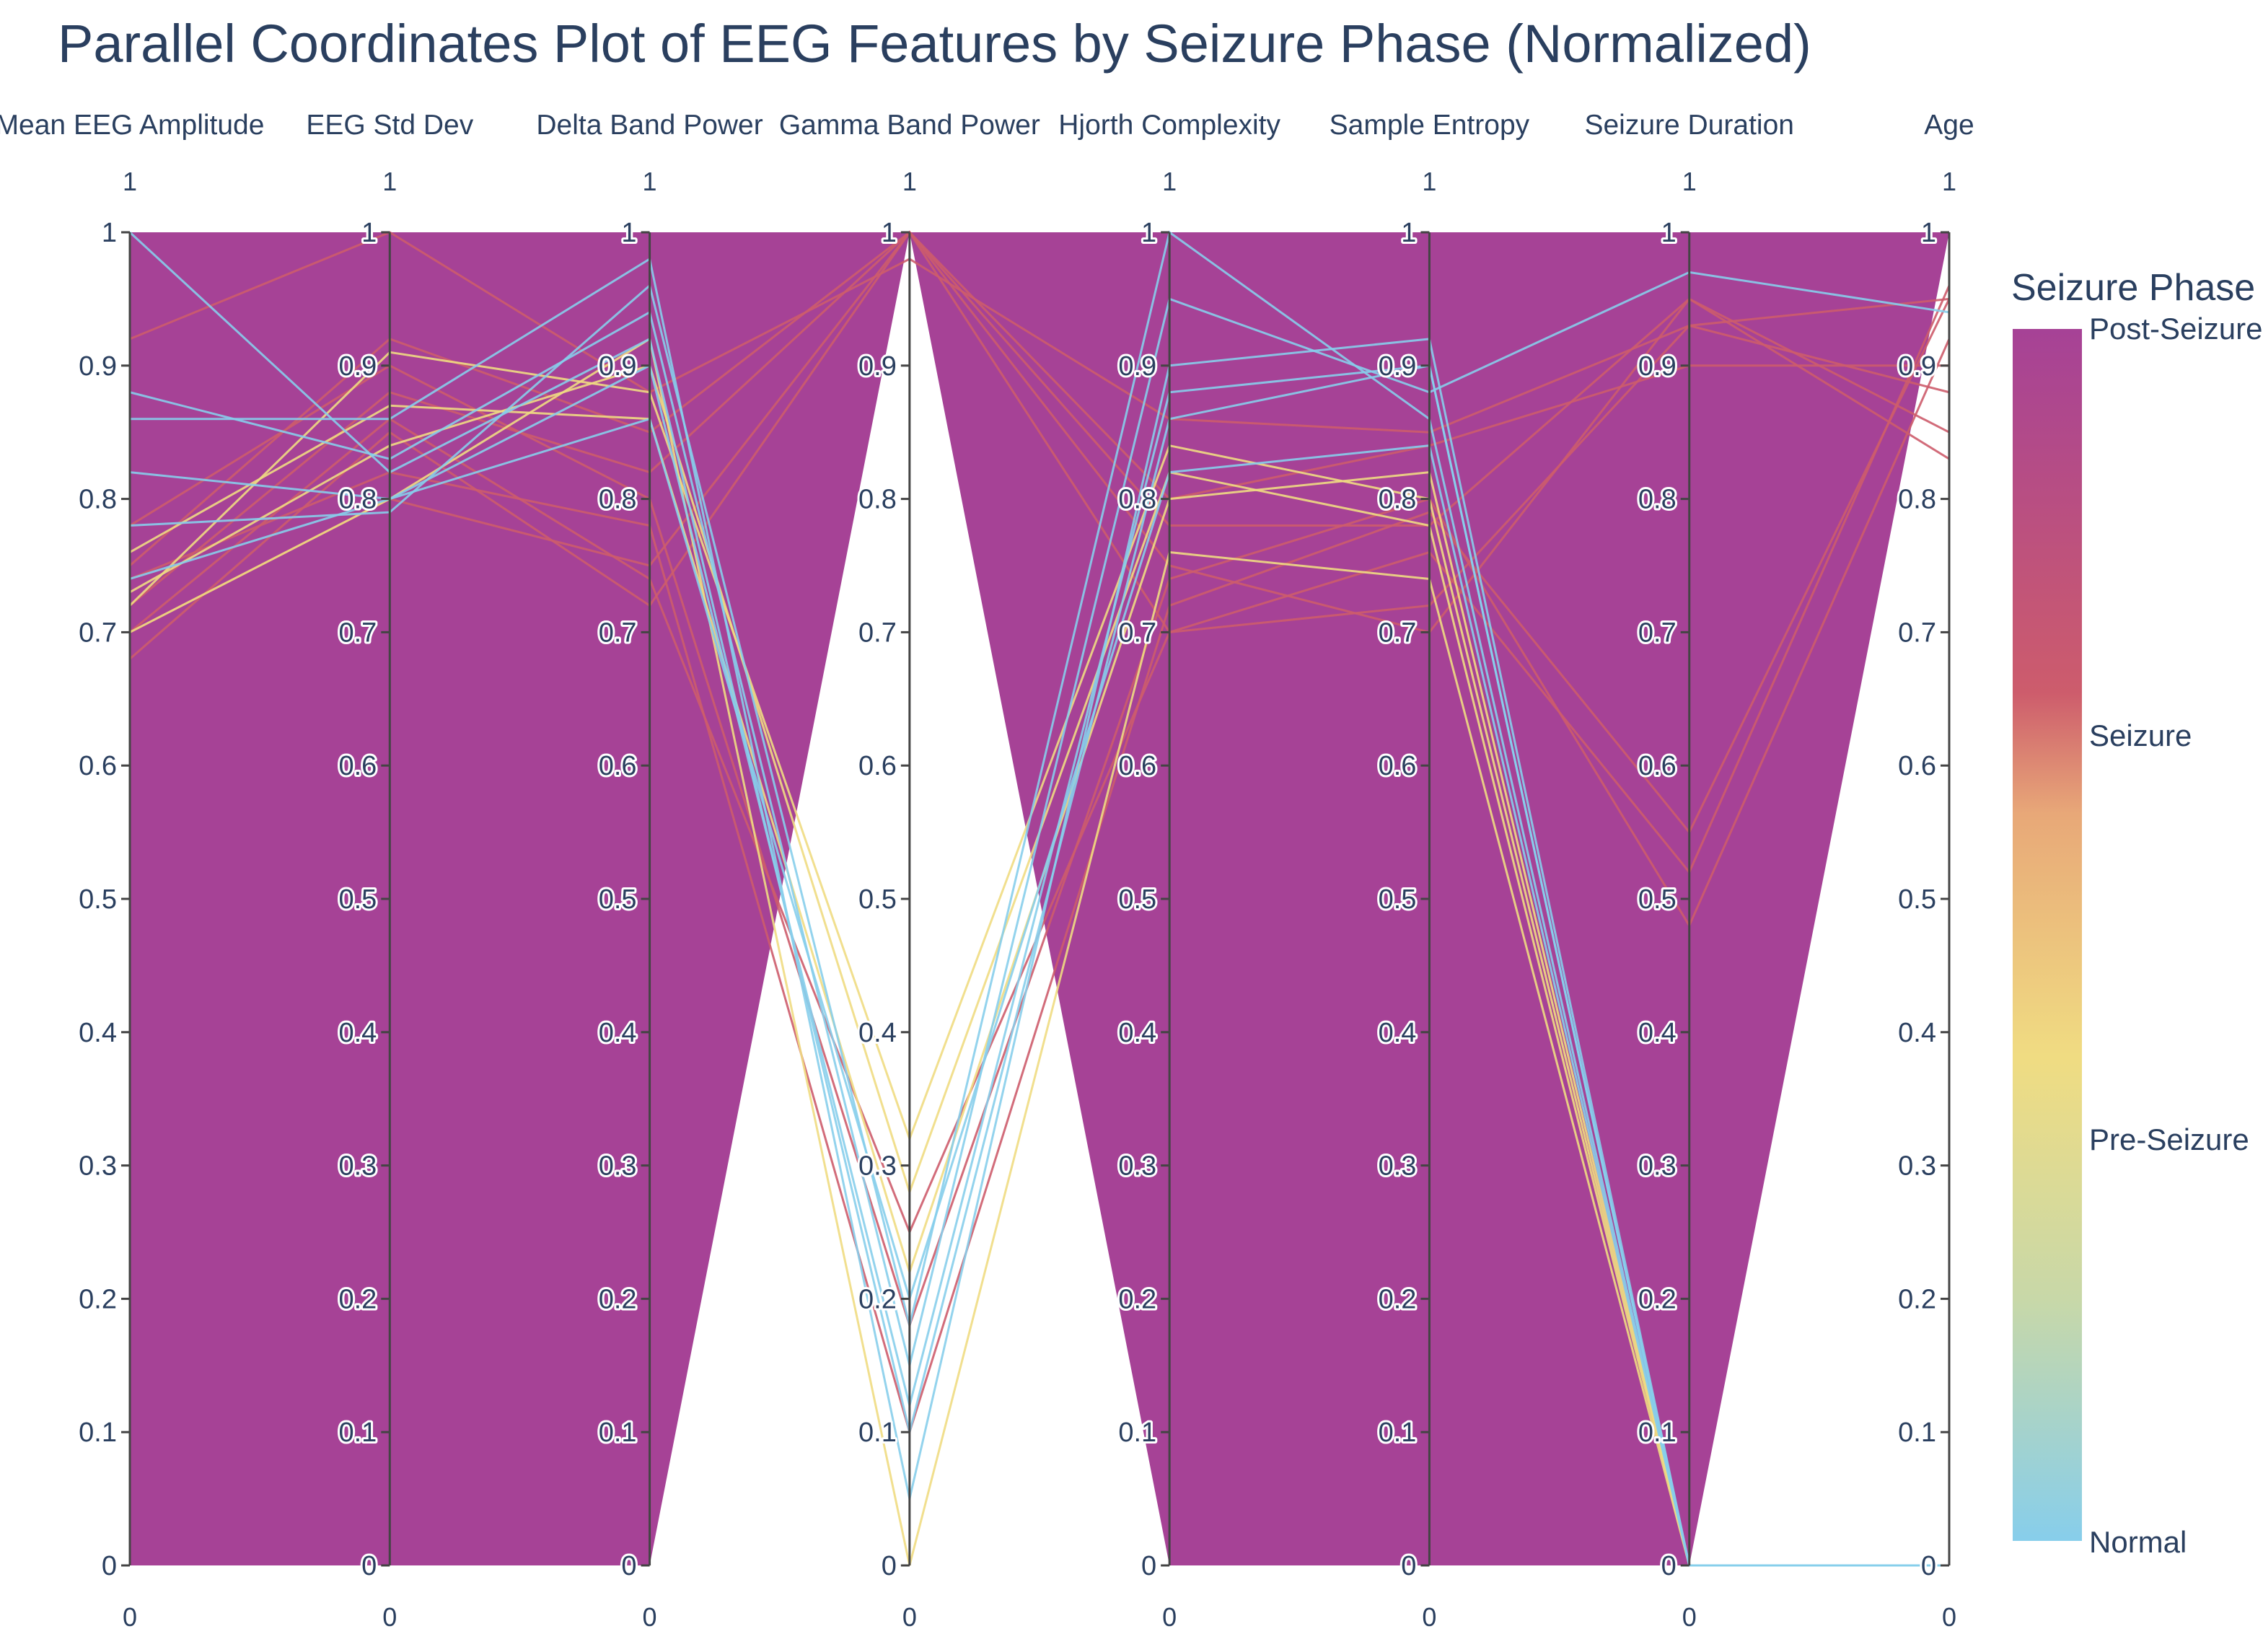 Image resolution: width=2263 pixels, height=1652 pixels. I want to click on colorbar-label-normal: Normal, so click(2138, 1542).